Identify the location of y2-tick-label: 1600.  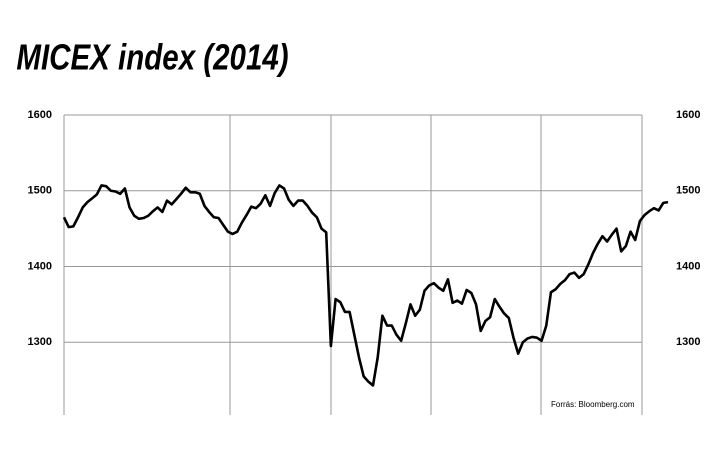
(688, 115).